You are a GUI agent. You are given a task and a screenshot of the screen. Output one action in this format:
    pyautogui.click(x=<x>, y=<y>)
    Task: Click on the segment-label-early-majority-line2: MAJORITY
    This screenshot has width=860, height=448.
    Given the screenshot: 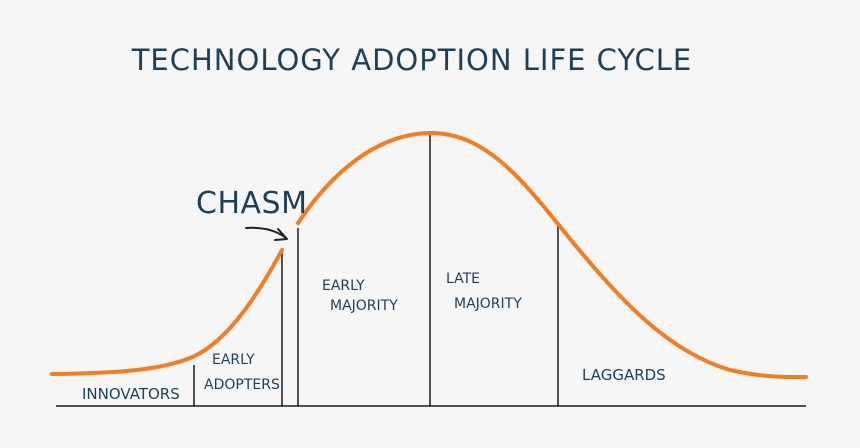 What is the action you would take?
    pyautogui.click(x=364, y=306)
    